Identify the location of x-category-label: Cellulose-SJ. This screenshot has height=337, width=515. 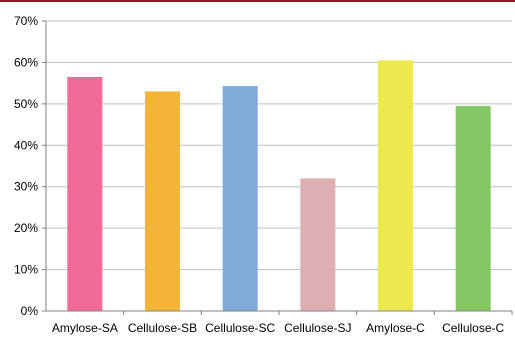
(317, 328).